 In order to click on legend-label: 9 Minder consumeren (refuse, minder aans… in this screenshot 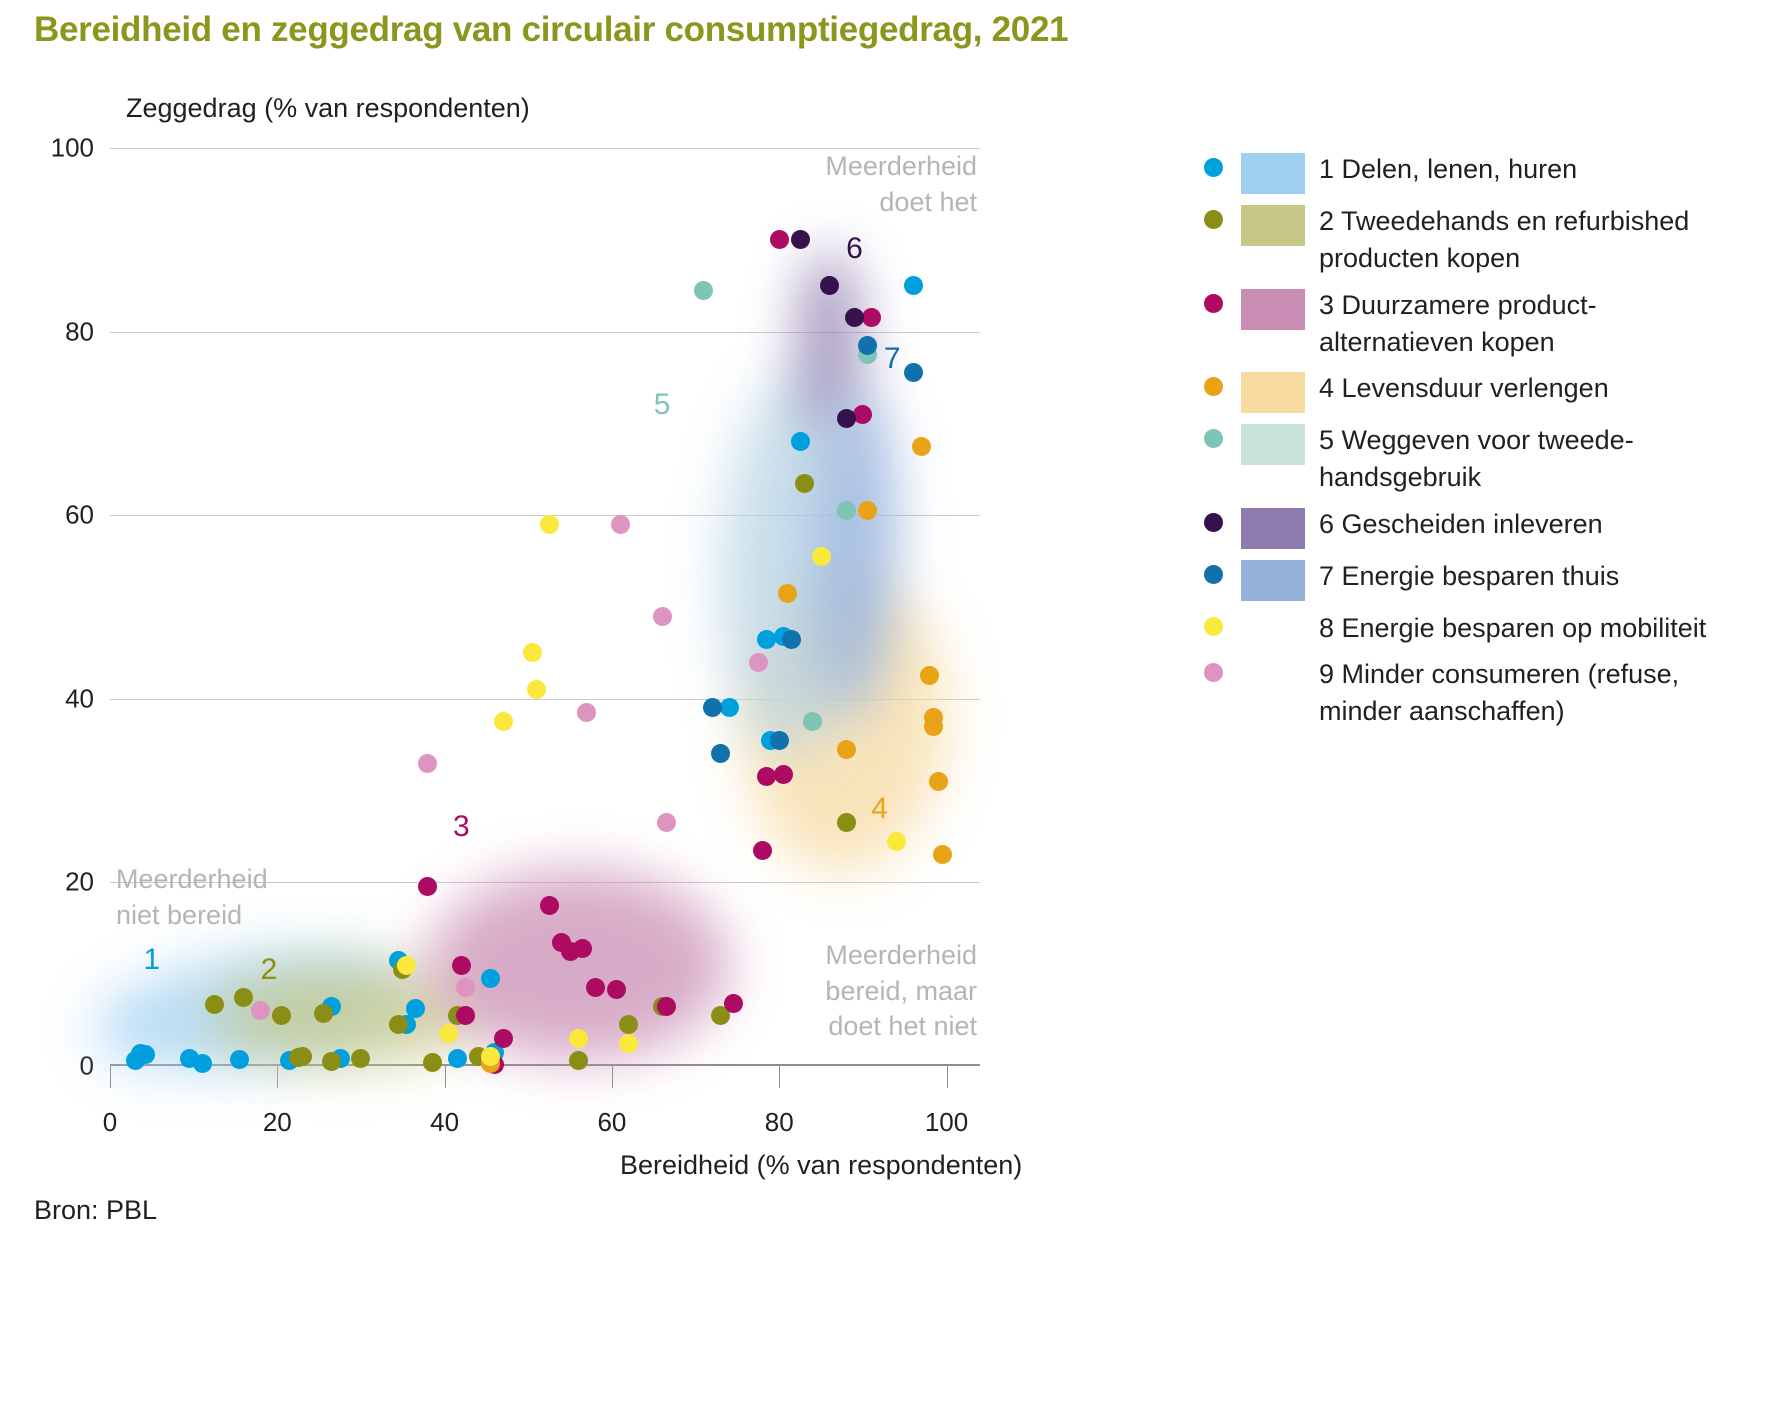, I will do `click(1499, 692)`.